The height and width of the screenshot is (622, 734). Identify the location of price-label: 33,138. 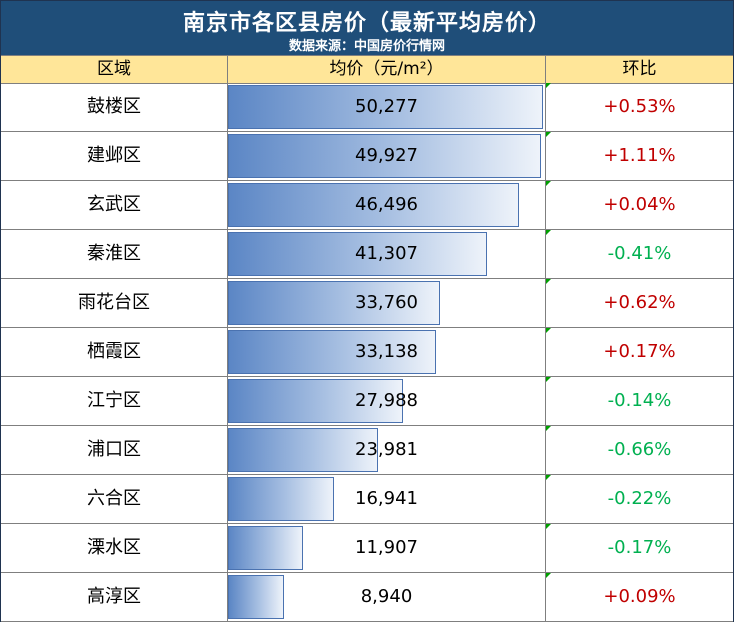
(386, 351).